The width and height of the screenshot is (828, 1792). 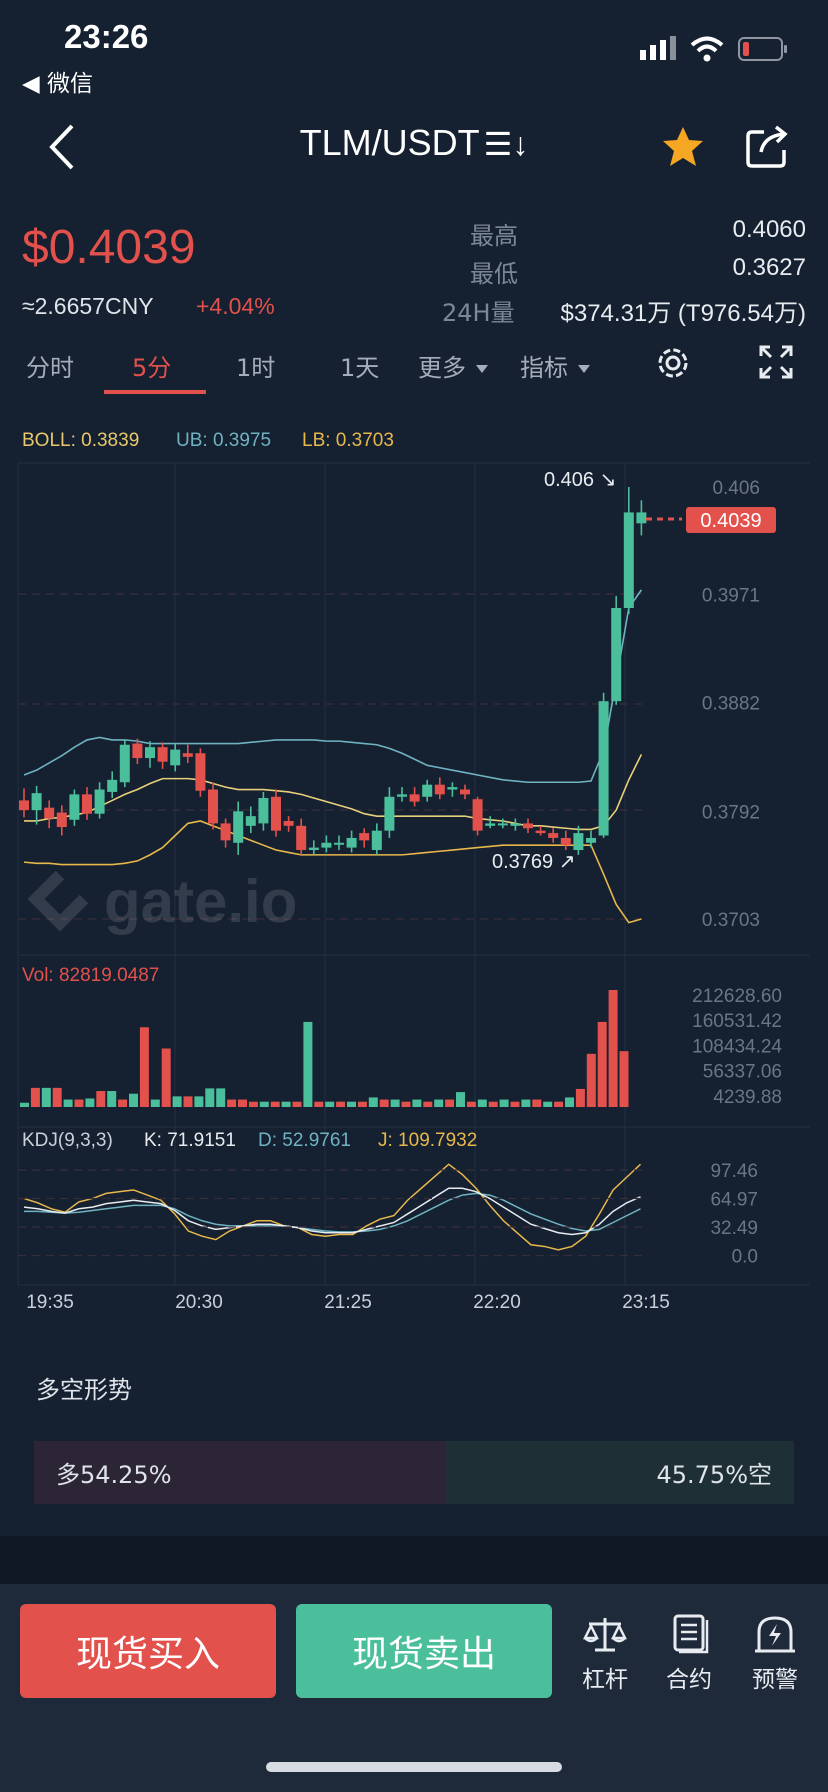 What do you see at coordinates (731, 812) in the screenshot?
I see `price-tick-label: 0.3792` at bounding box center [731, 812].